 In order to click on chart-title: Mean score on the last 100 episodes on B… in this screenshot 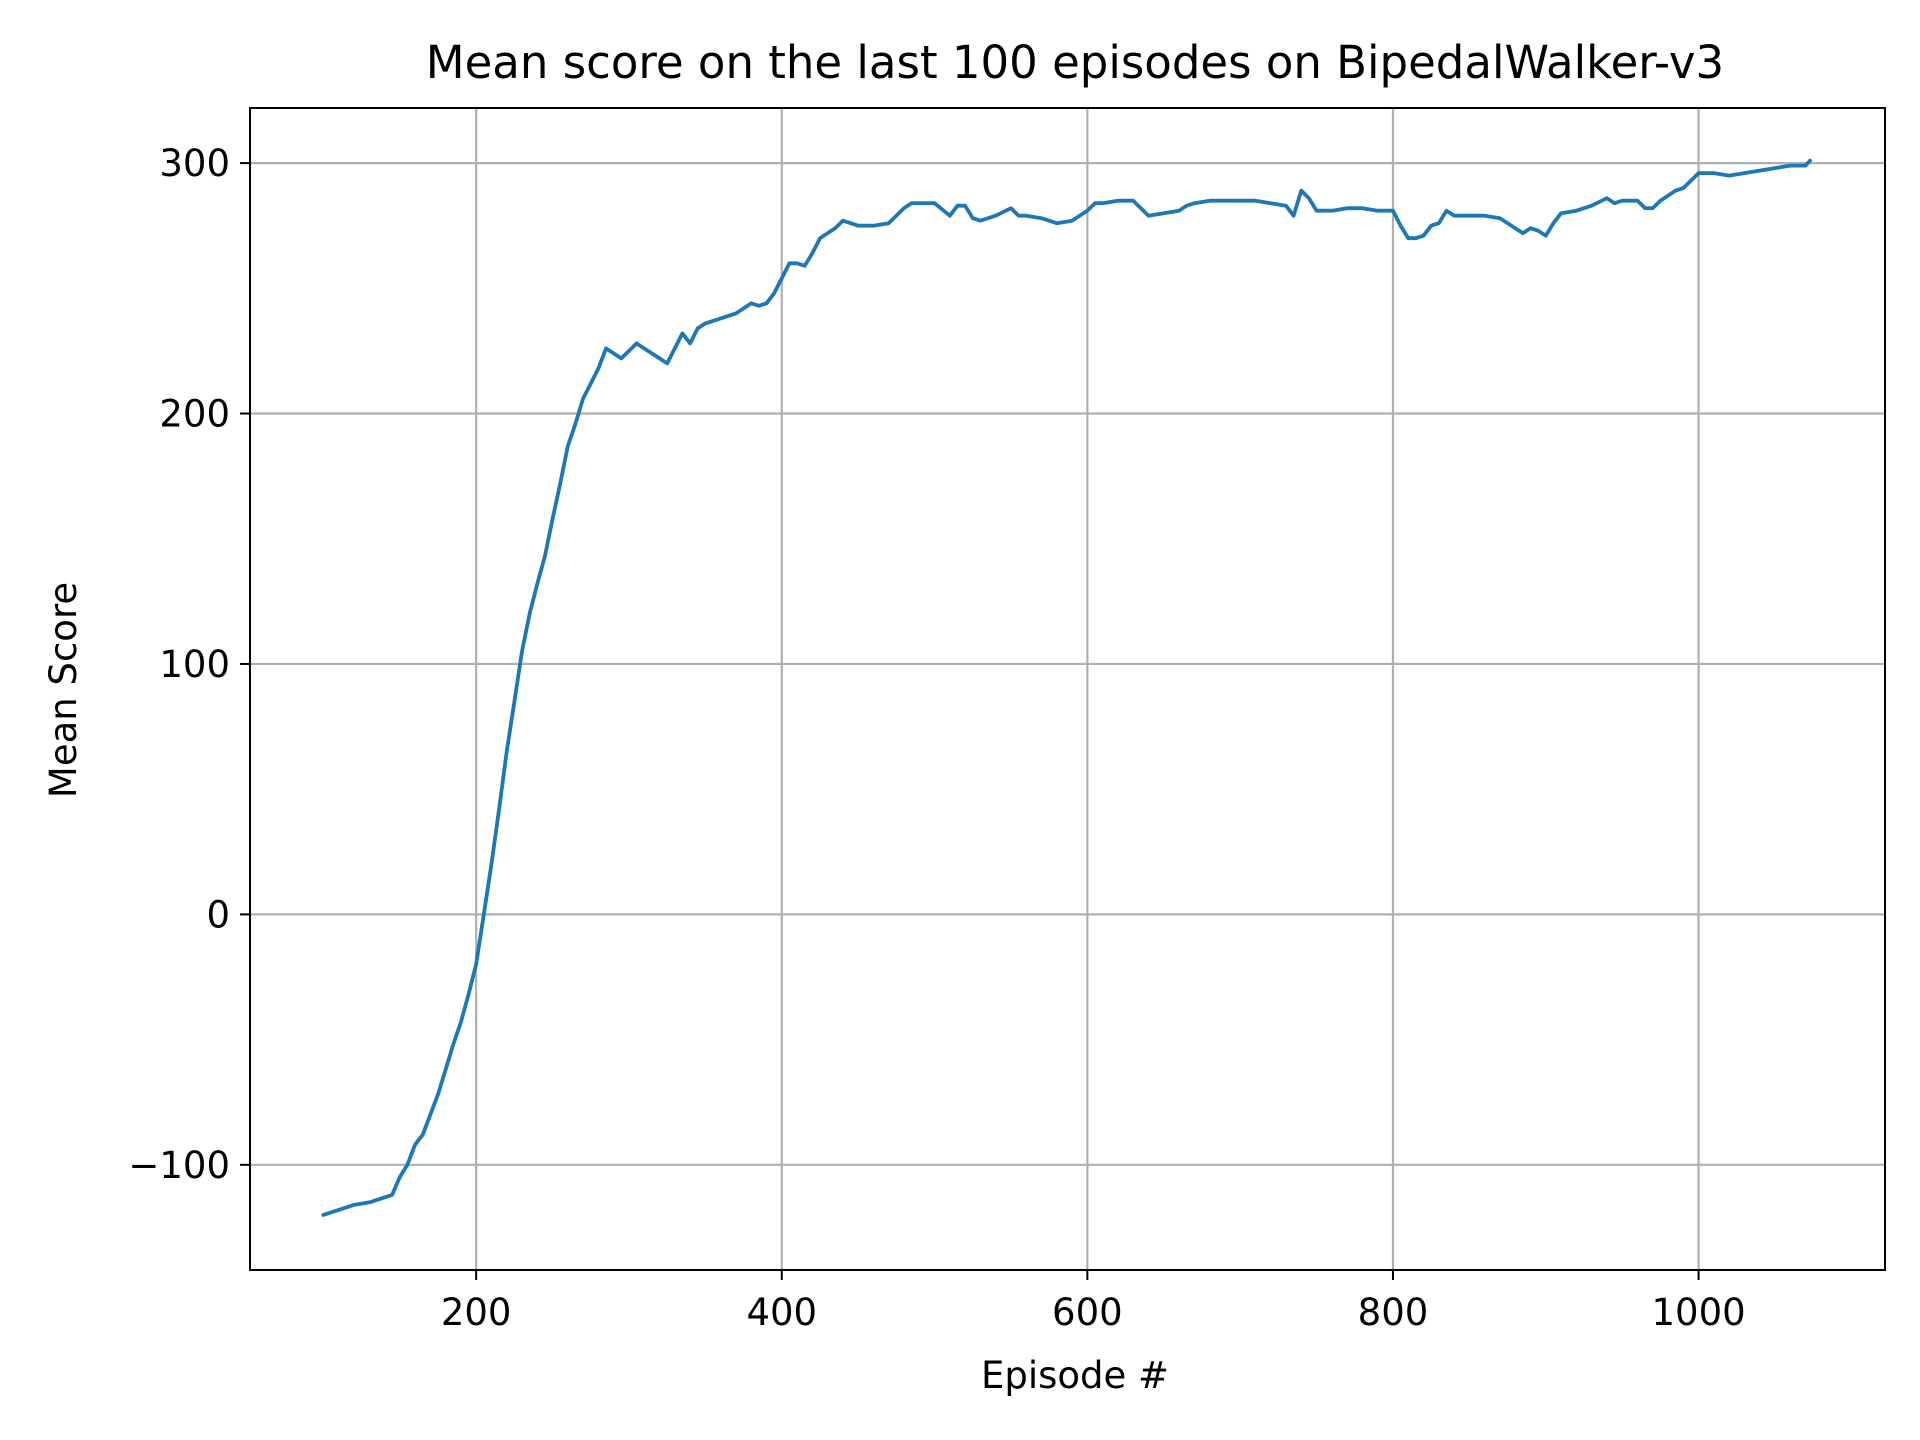, I will do `click(1075, 62)`.